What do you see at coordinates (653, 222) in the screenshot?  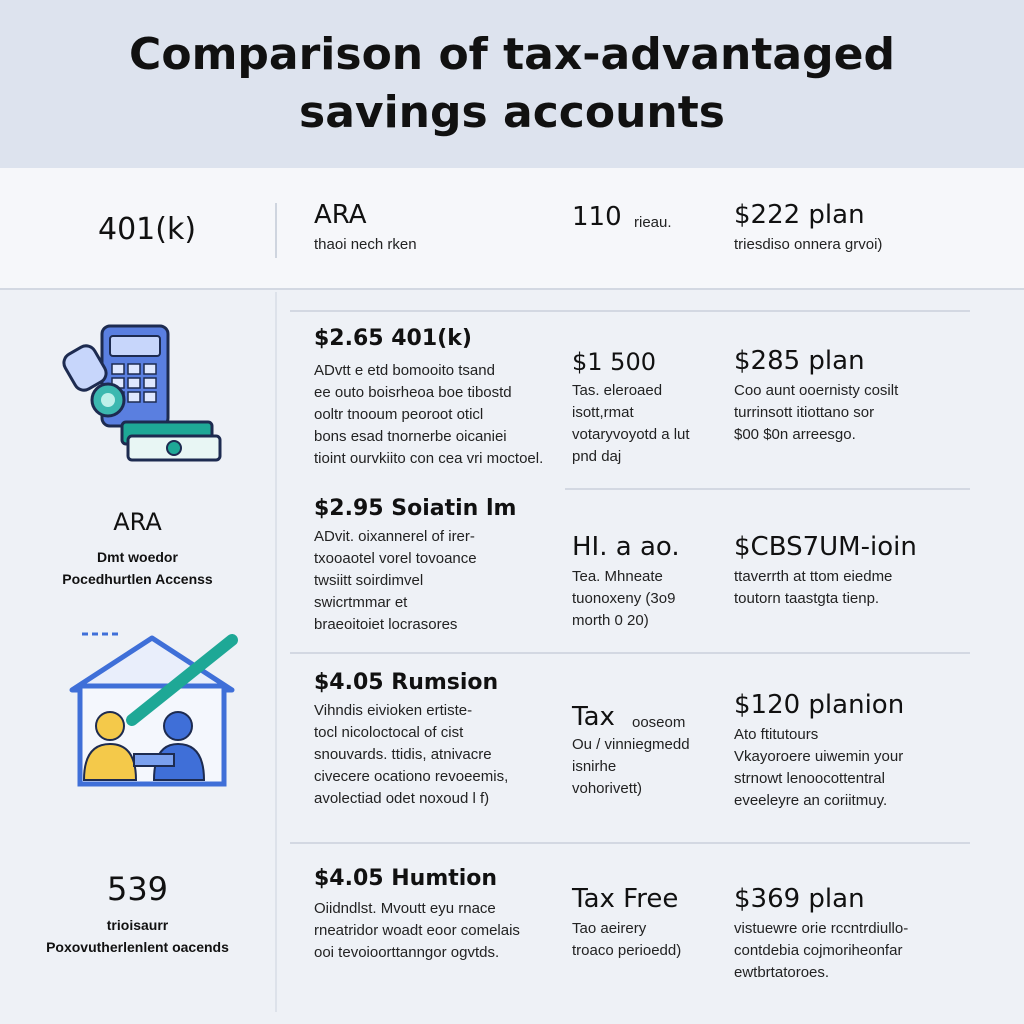 I see `top-col3-suffix: rieau.` at bounding box center [653, 222].